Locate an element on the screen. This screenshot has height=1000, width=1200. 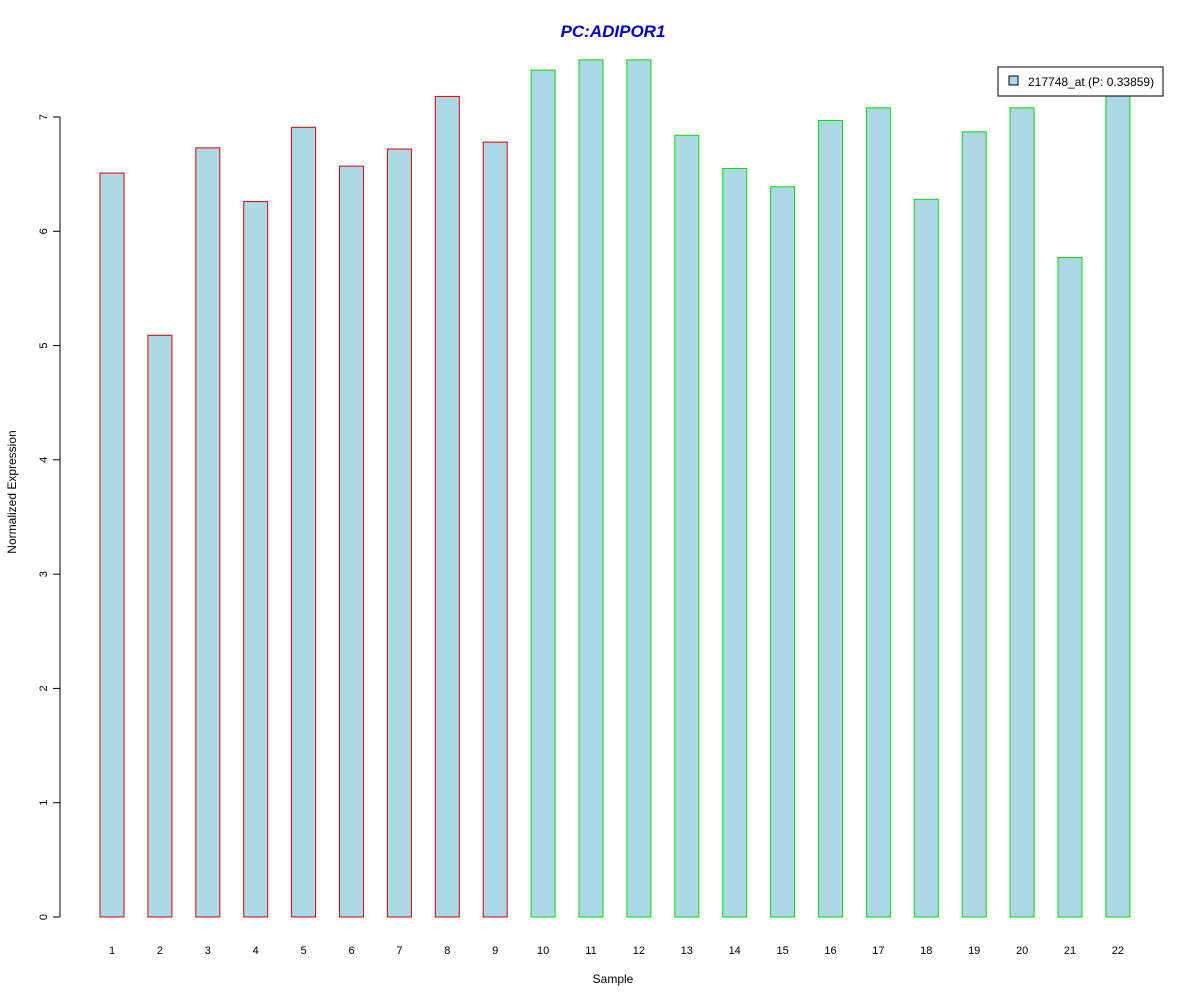
x-axis-label: Sample is located at coordinates (613, 979).